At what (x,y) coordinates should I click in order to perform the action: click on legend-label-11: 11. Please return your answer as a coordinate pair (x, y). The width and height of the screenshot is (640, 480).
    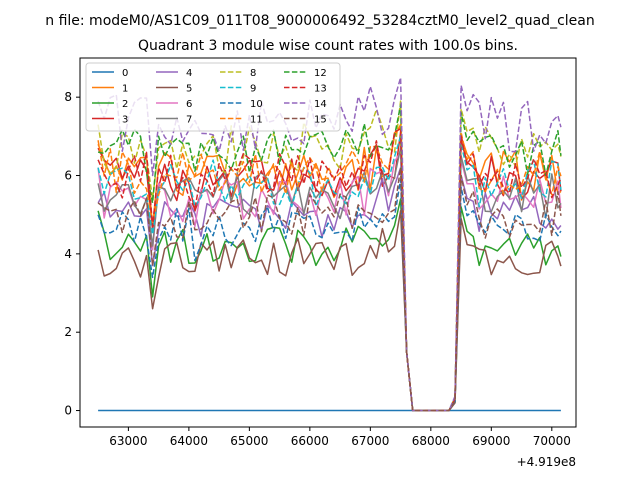
    Looking at the image, I should click on (256, 120).